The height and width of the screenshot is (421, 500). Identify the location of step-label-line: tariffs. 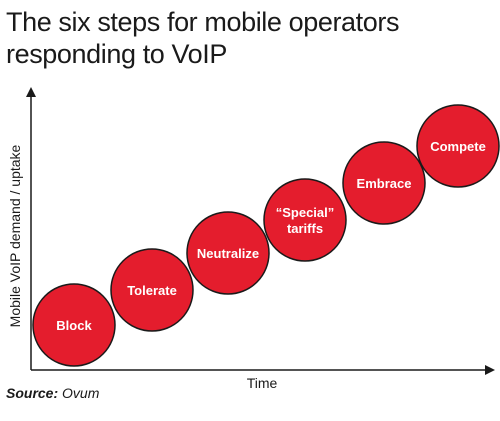
(305, 228).